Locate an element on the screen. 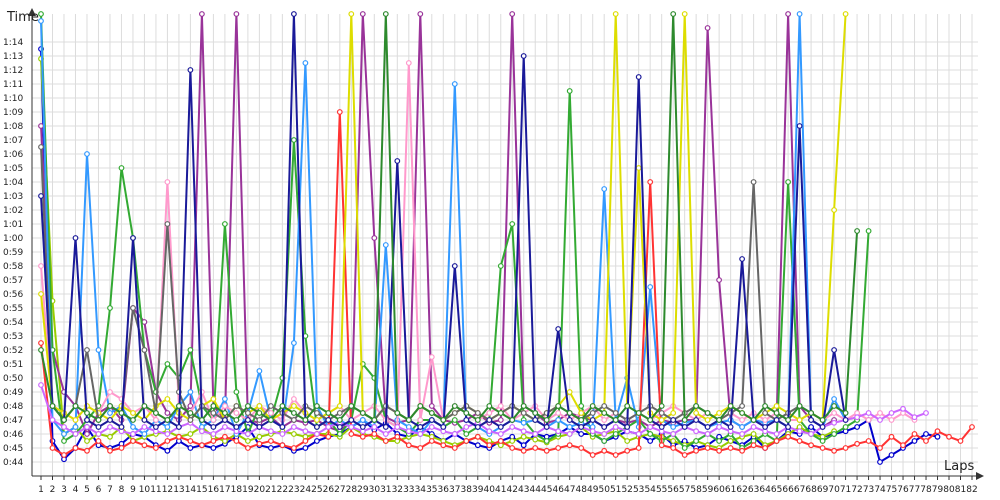 This screenshot has height=500, width=1000. x-tick-label: 23 is located at coordinates (293, 490).